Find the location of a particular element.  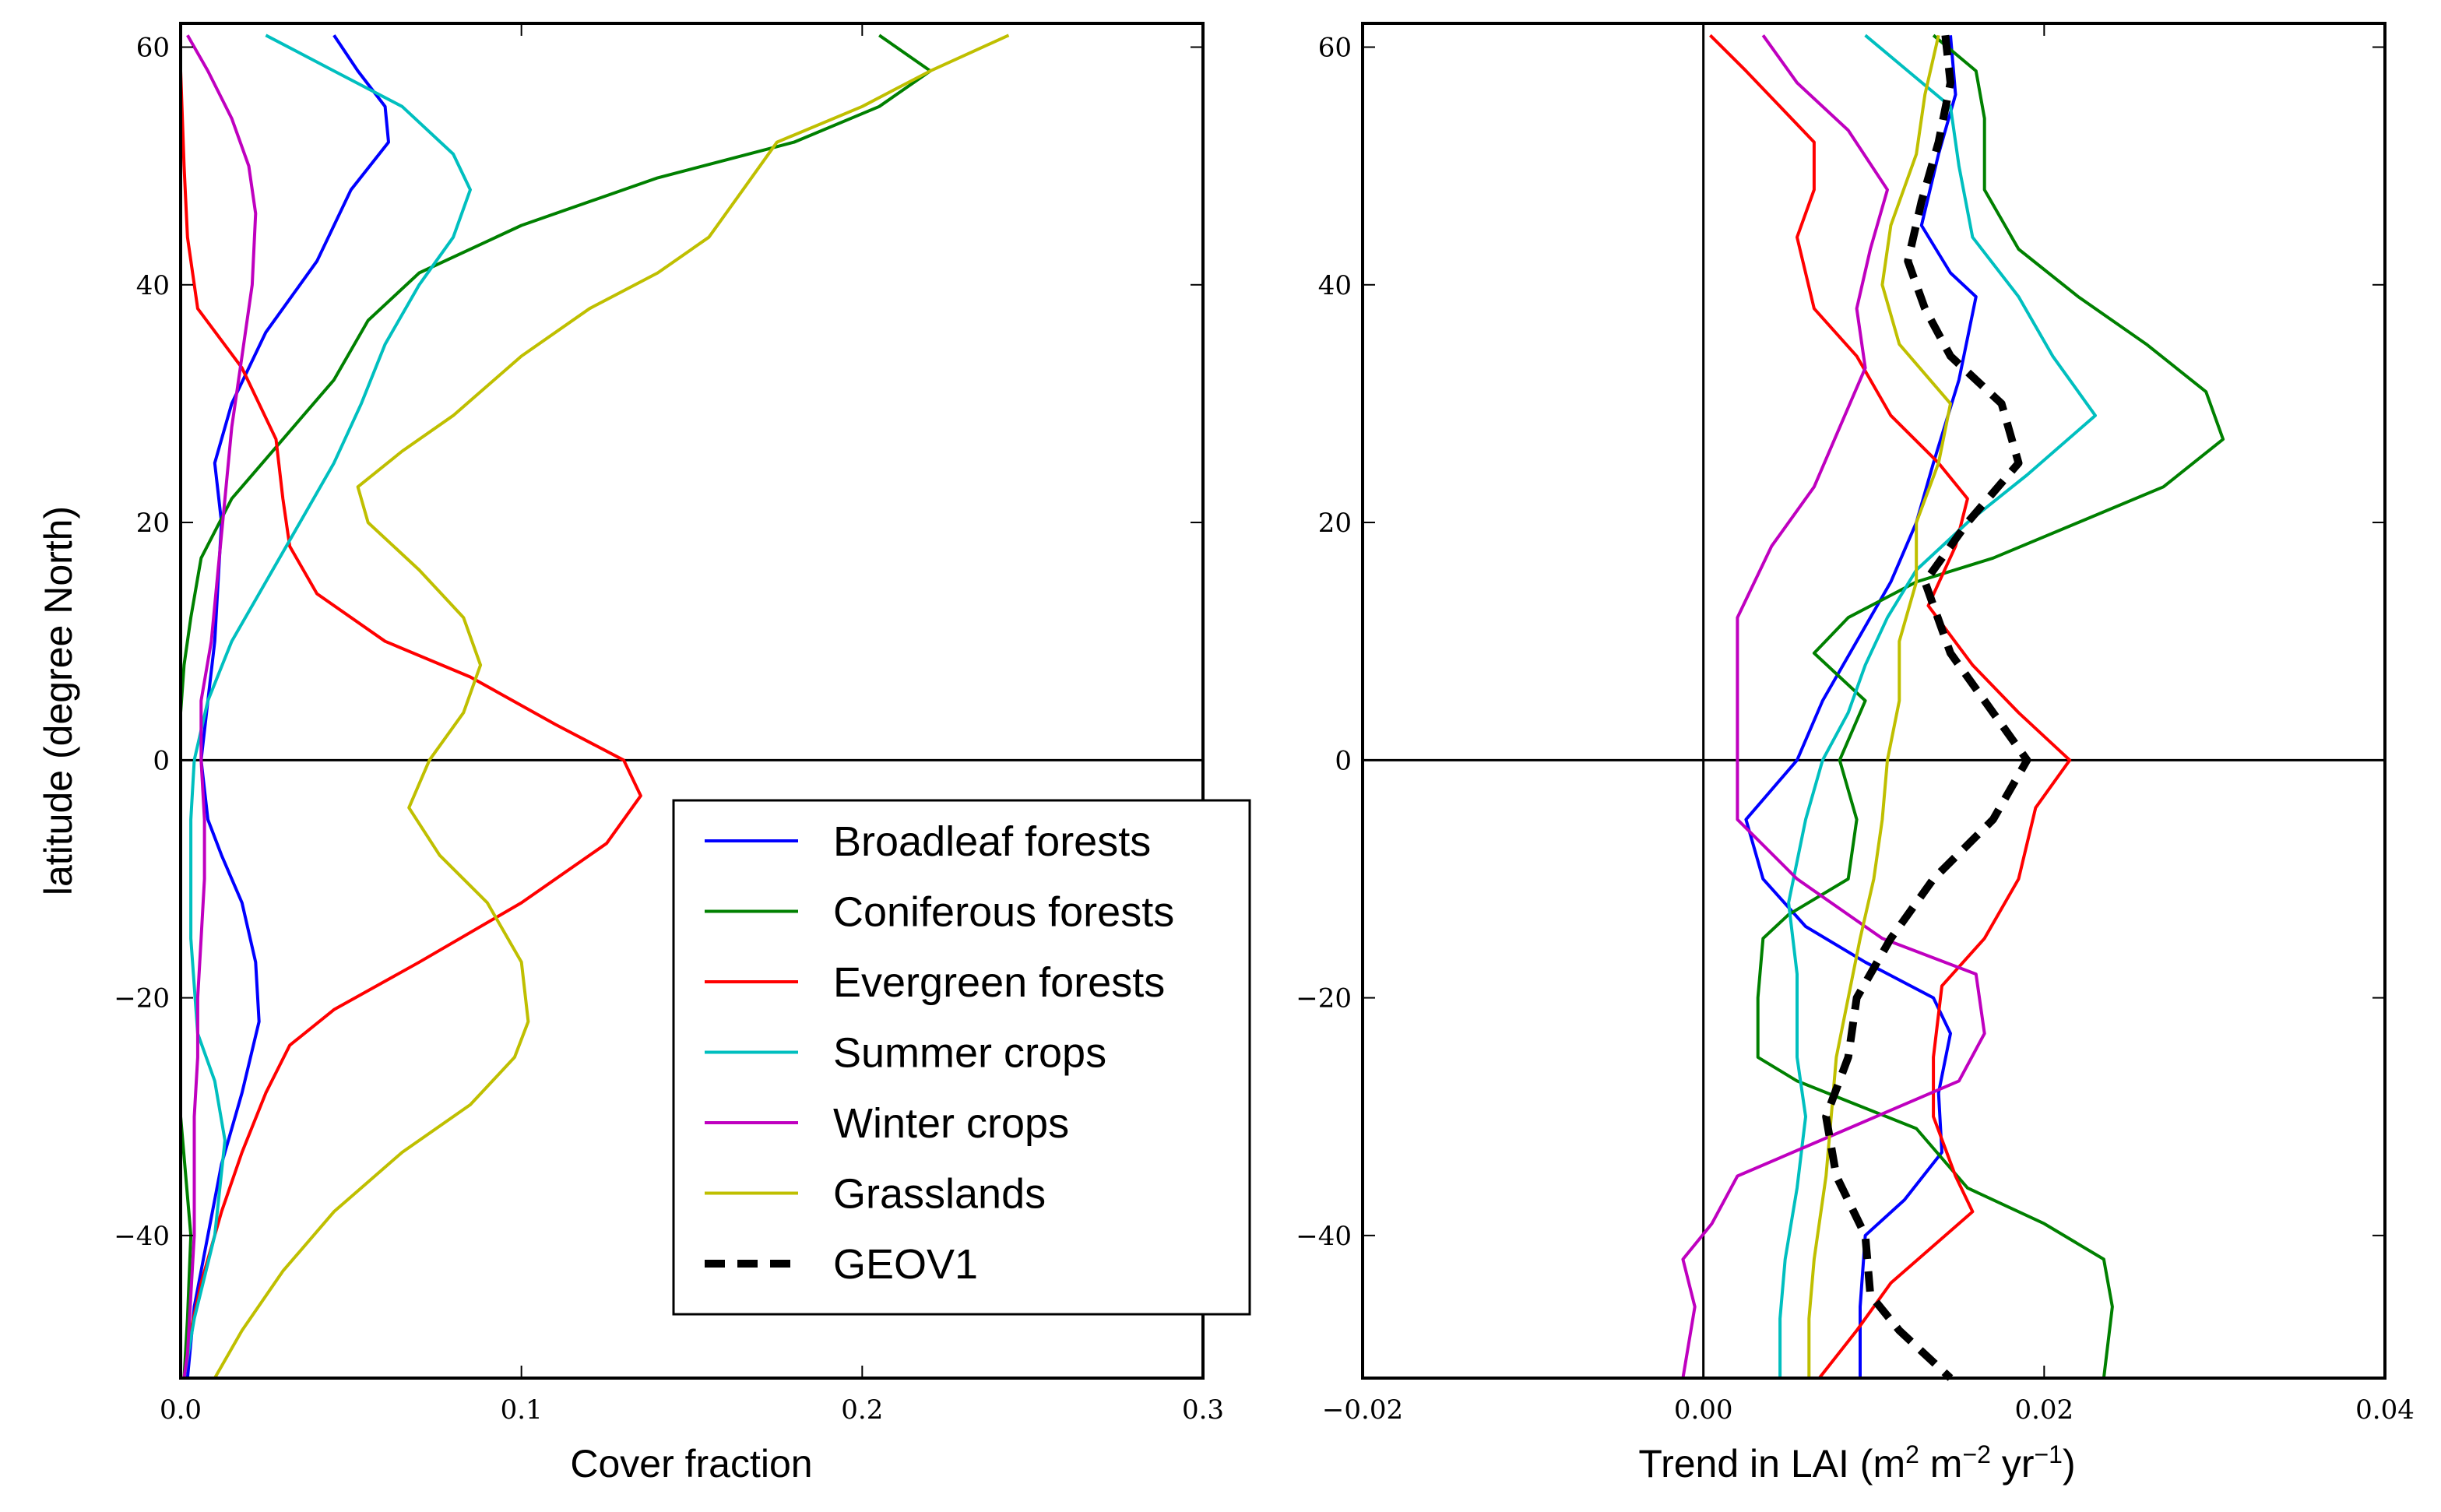

right-series-grasslands is located at coordinates (1879, 706).